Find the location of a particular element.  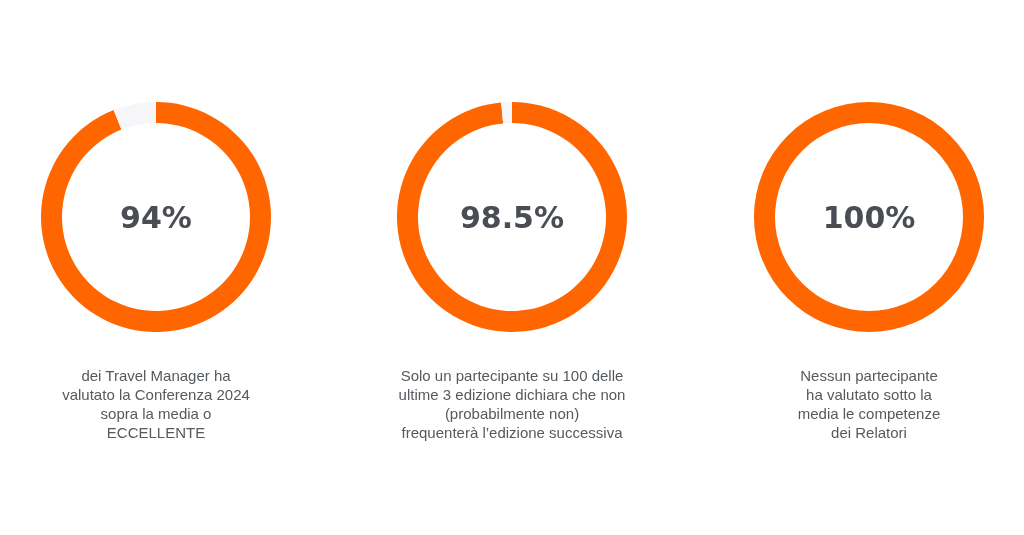

data-label: 100% is located at coordinates (869, 217).